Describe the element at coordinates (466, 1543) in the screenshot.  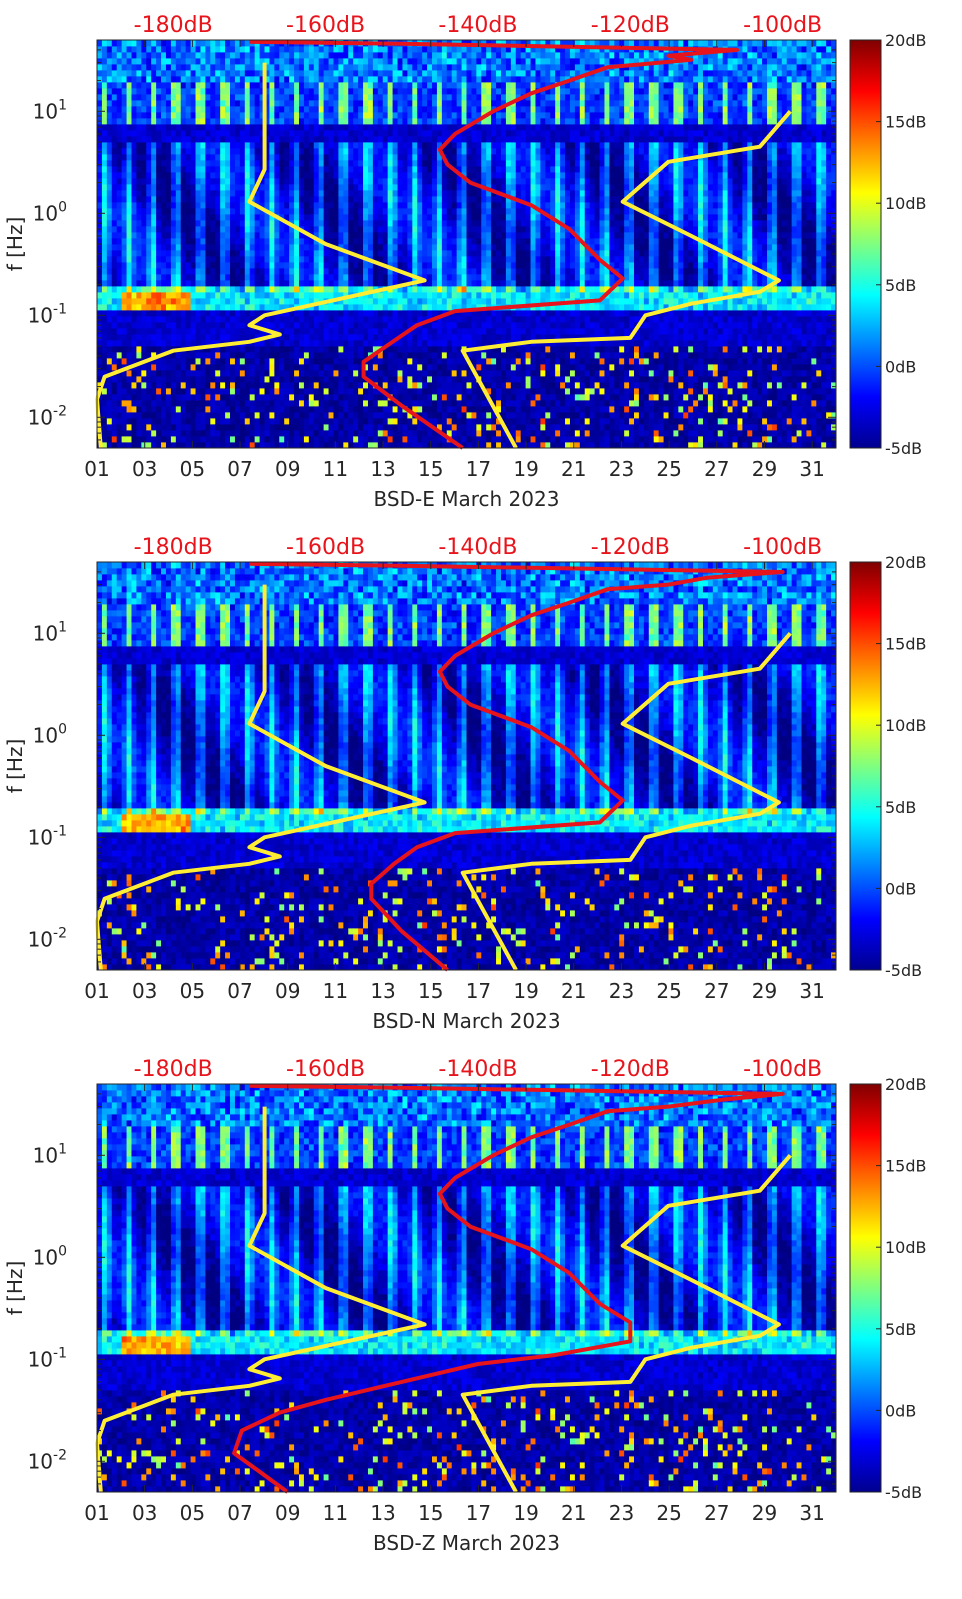
I see `x-axis-label: BSD-Z March 2023` at that location.